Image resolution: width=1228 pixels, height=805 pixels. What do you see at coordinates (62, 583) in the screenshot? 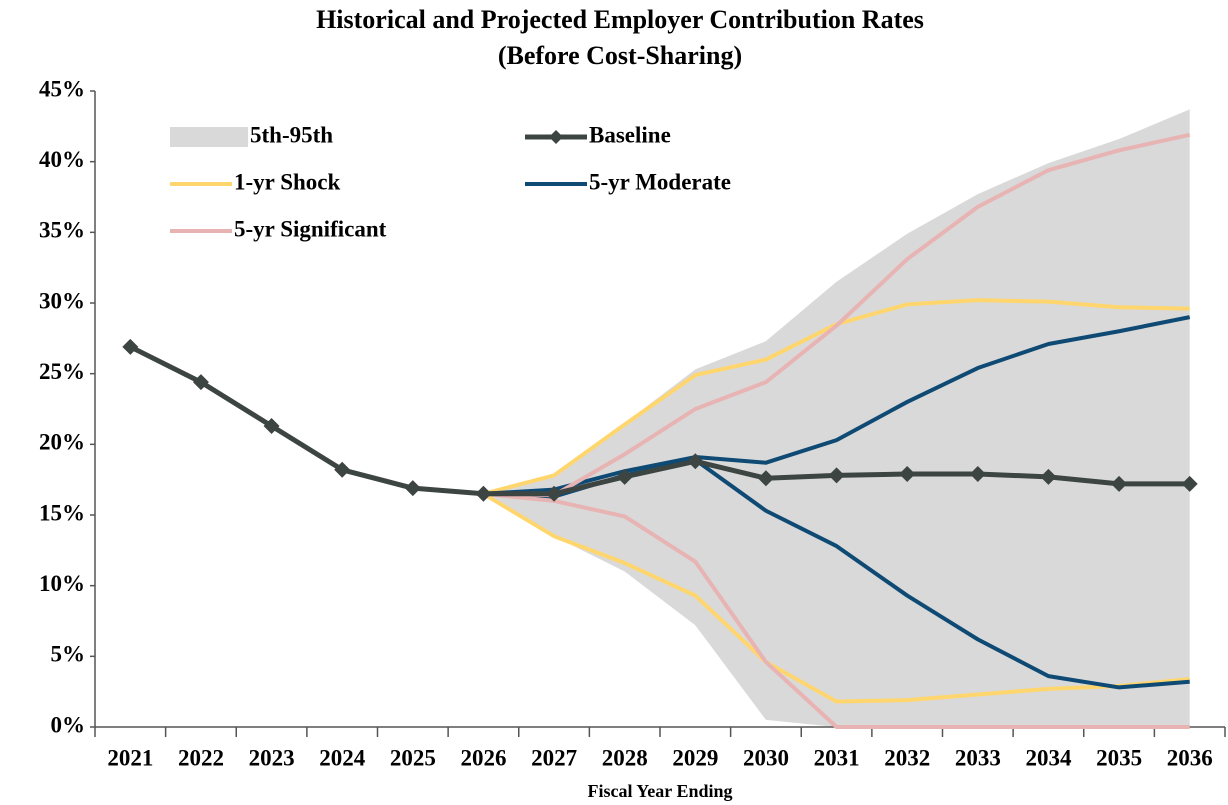
I see `y-tick-label: 10%` at bounding box center [62, 583].